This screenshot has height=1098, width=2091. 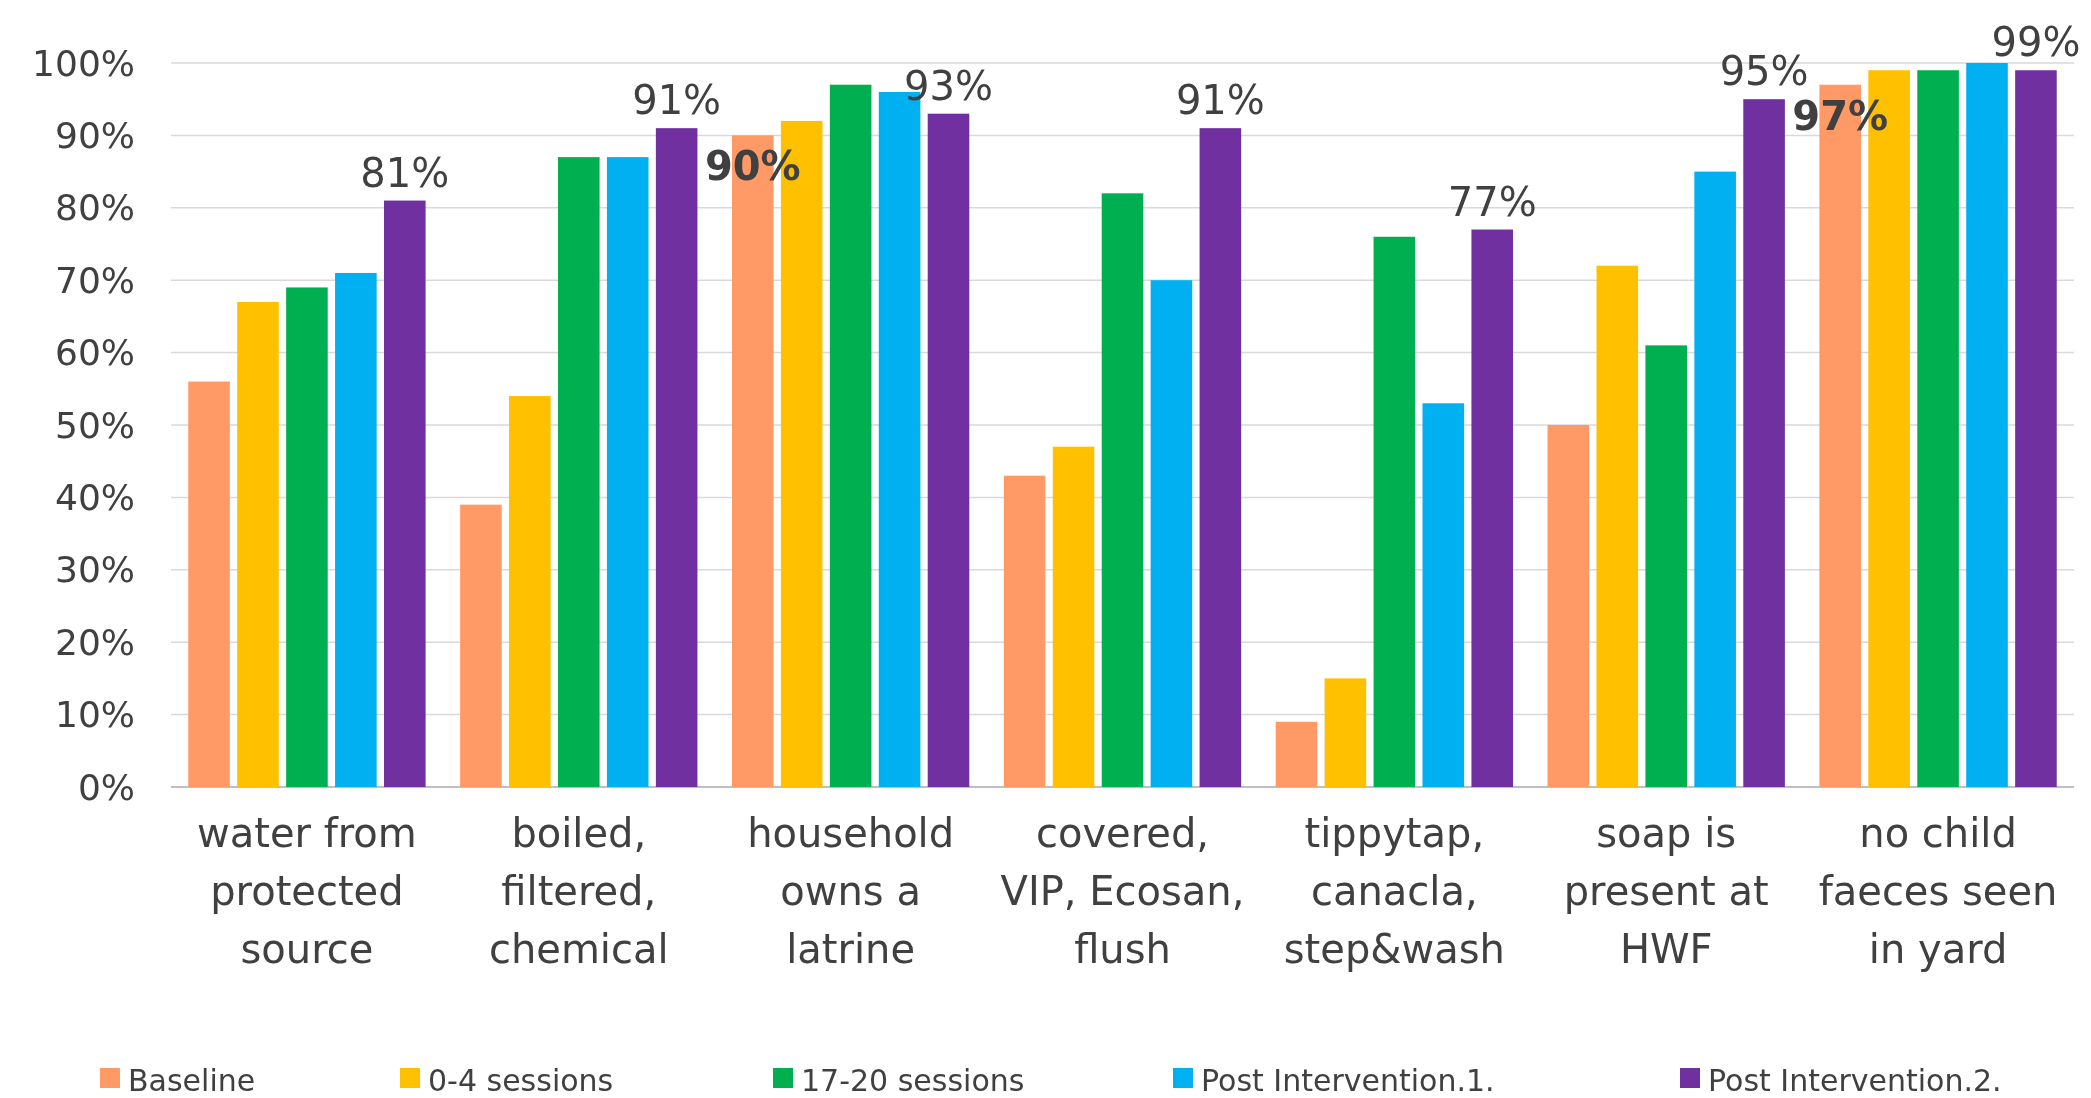 I want to click on legend-label: Post Intervention.1., so click(x=1348, y=1080).